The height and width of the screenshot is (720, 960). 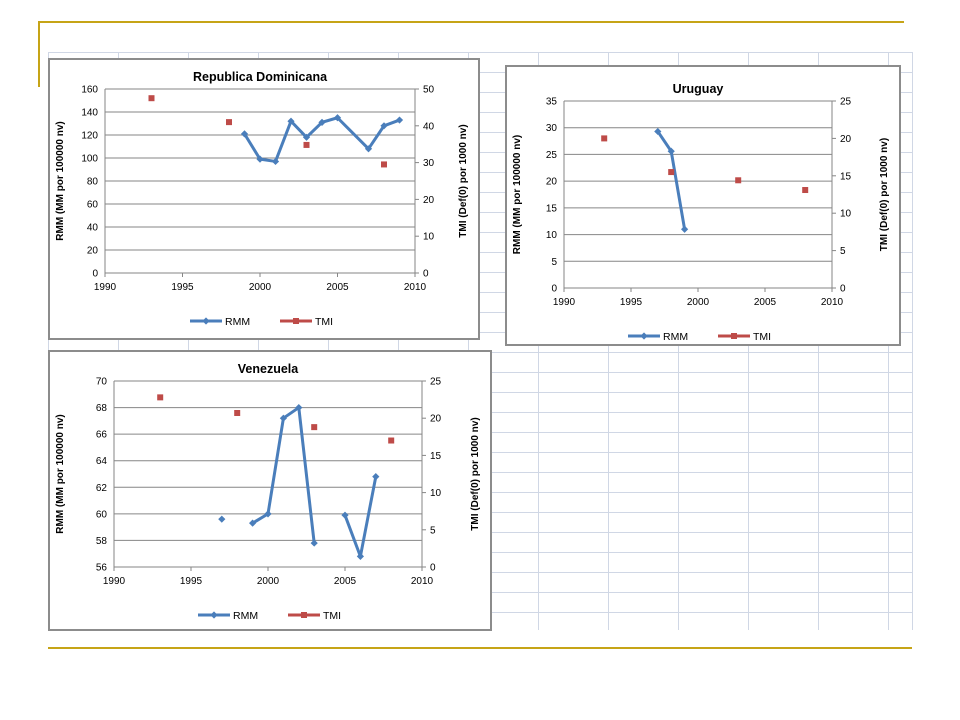 What do you see at coordinates (89, 113) in the screenshot?
I see `y-tick-label: 140` at bounding box center [89, 113].